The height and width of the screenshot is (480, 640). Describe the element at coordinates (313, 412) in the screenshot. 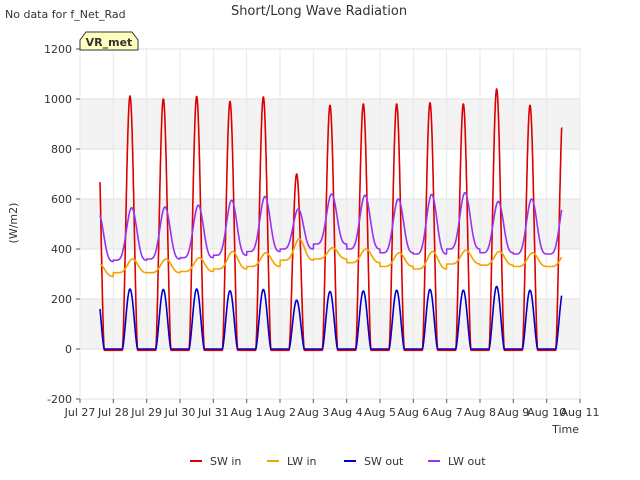

I see `x-tick-label: Aug 3` at that location.